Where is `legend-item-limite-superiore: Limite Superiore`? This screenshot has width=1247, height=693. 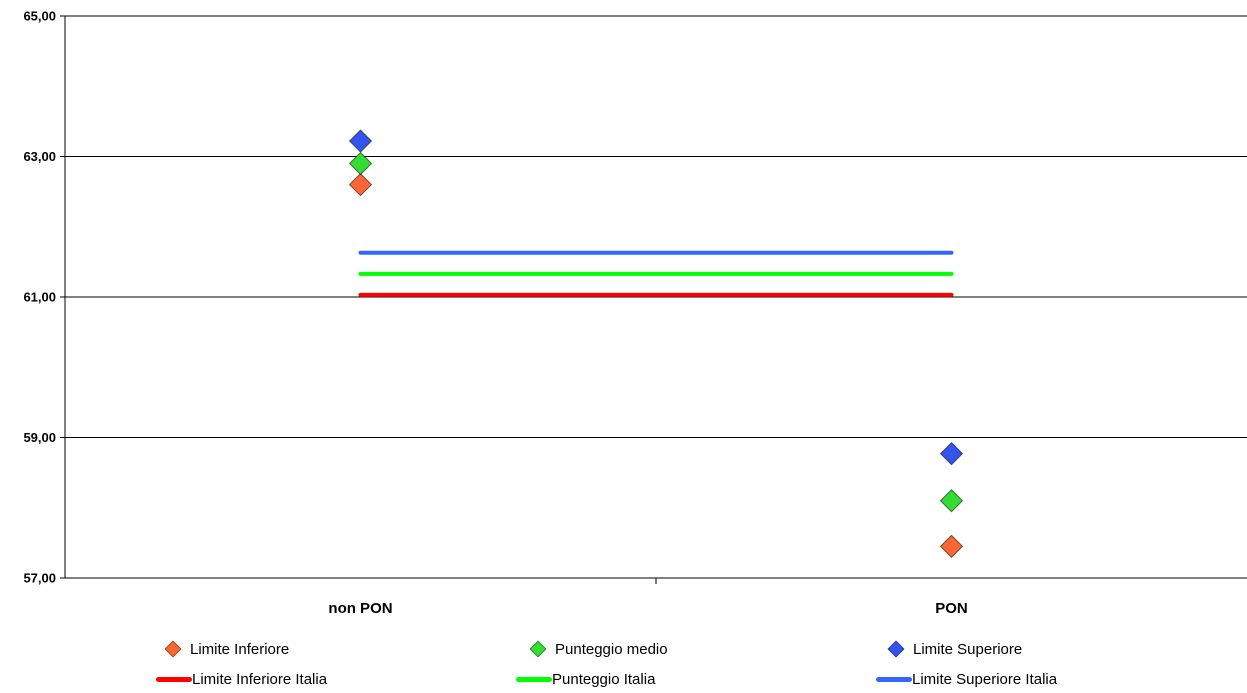
legend-item-limite-superiore: Limite Superiore is located at coordinates (954, 649).